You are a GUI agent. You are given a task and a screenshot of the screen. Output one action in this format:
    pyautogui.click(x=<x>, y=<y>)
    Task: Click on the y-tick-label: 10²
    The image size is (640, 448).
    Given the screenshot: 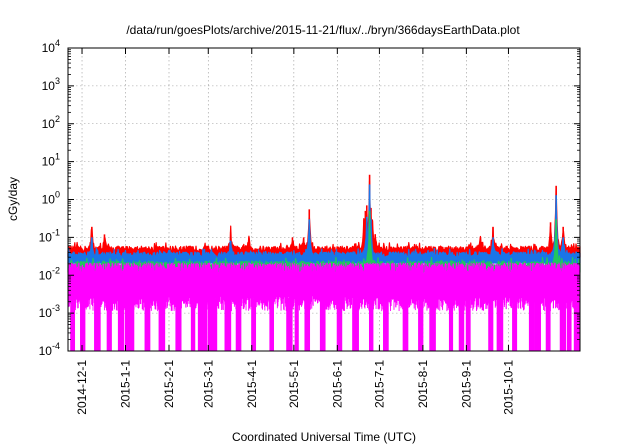 What is the action you would take?
    pyautogui.click(x=51, y=122)
    